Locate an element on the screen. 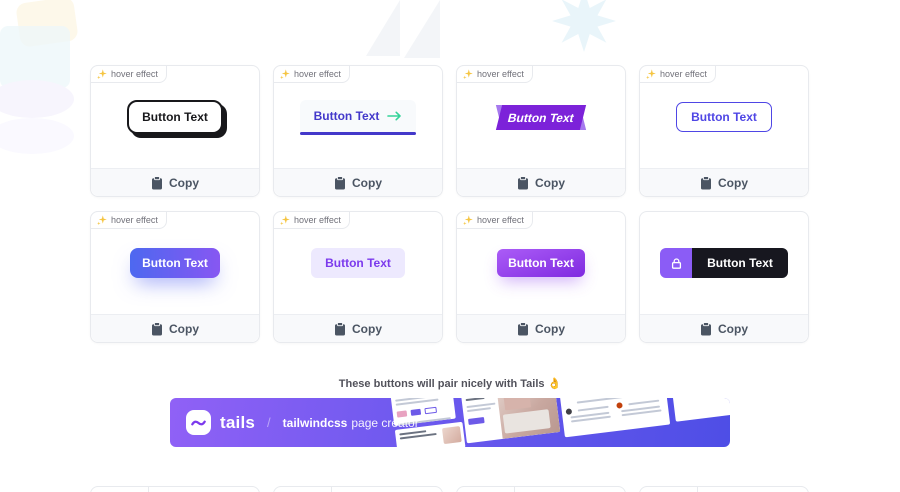 The width and height of the screenshot is (900, 492). button-card-ribbon: hover effect Button Text Copy is located at coordinates (541, 131).